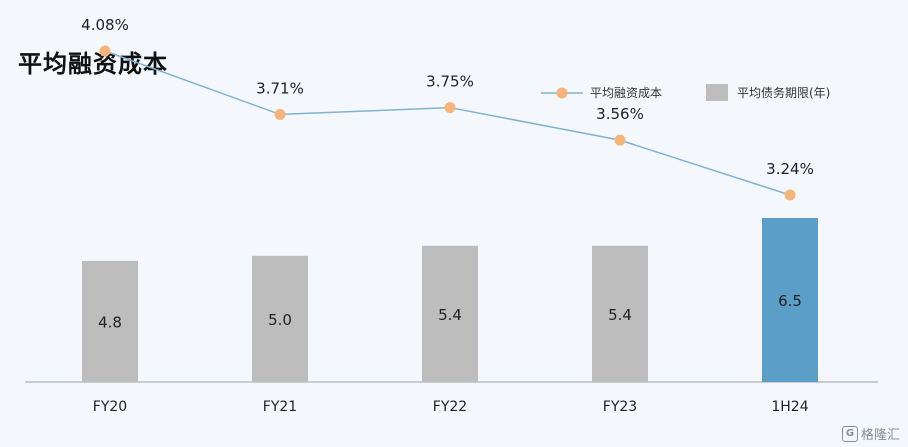  I want to click on line-point-FY20, so click(105, 51).